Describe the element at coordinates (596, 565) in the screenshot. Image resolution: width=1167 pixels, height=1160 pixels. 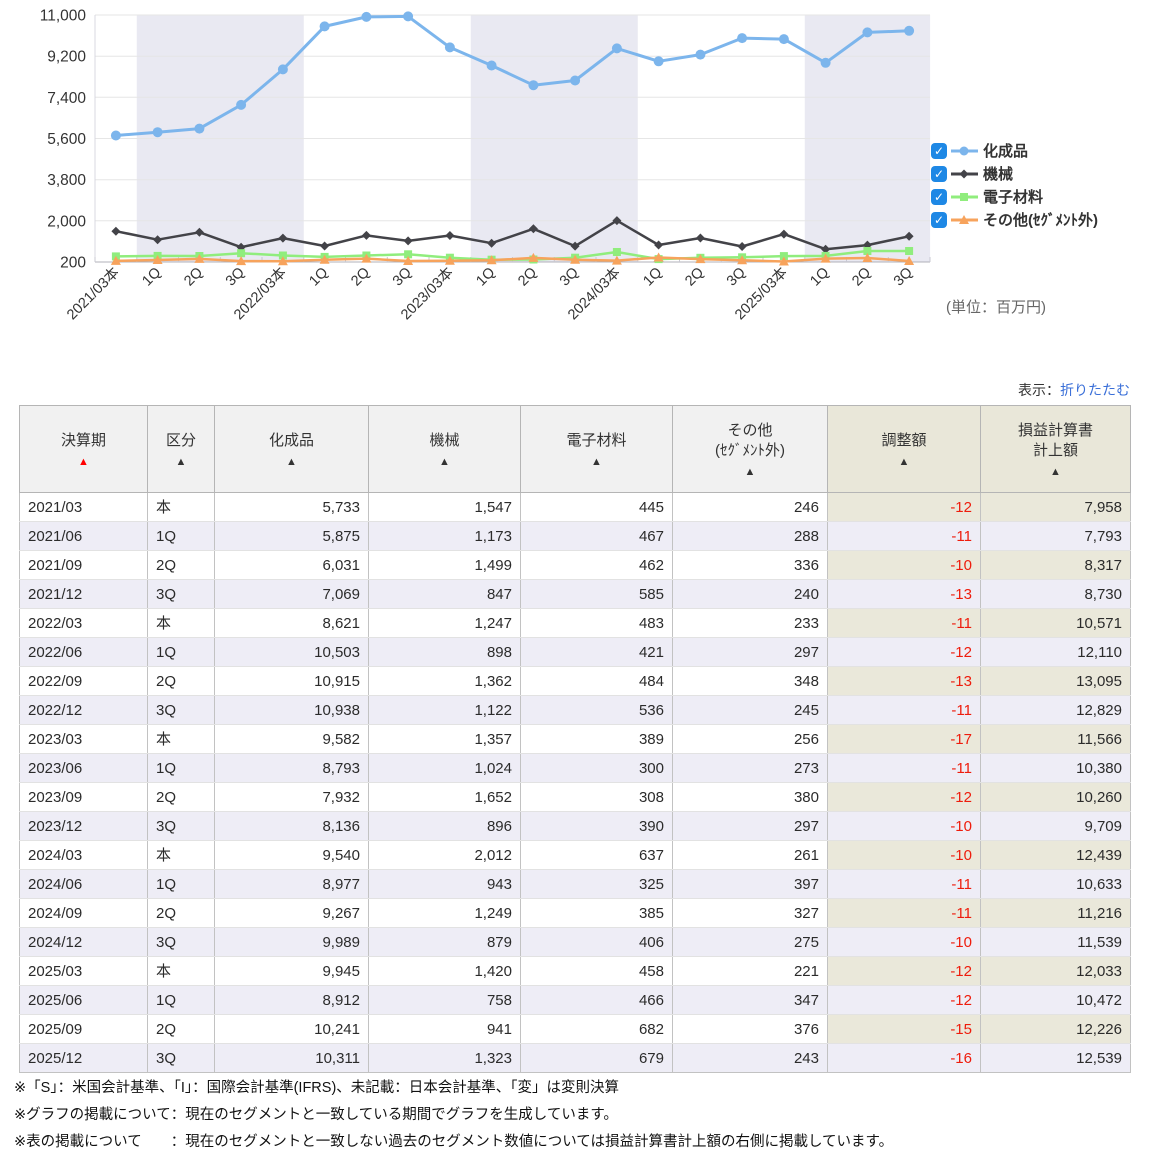
I see `table-cell: 462` at that location.